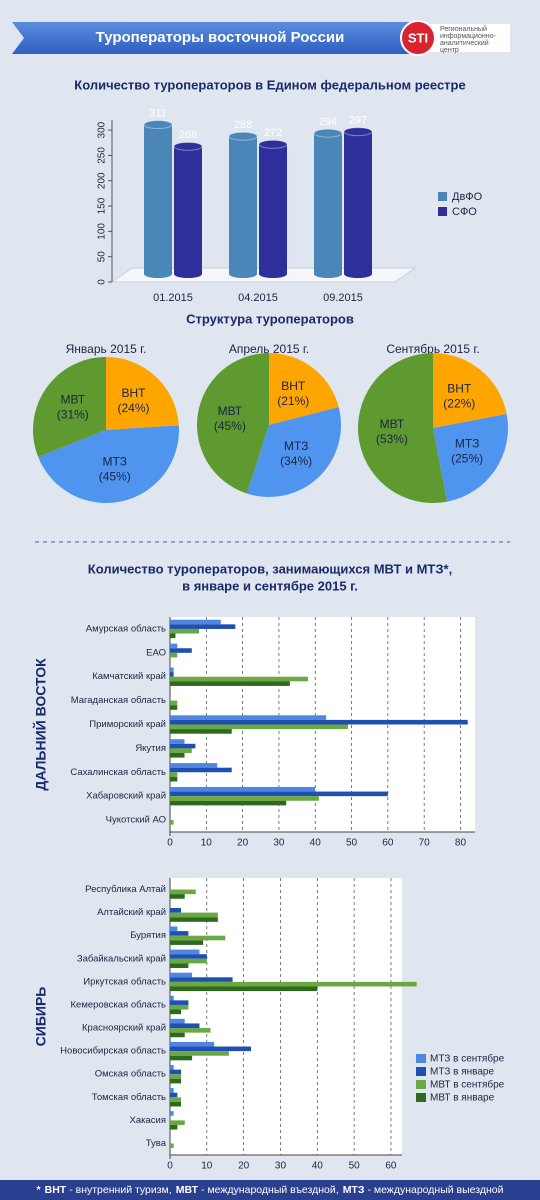 Image resolution: width=540 pixels, height=1200 pixels. I want to click on footnote-term: МТЗ, so click(354, 1190).